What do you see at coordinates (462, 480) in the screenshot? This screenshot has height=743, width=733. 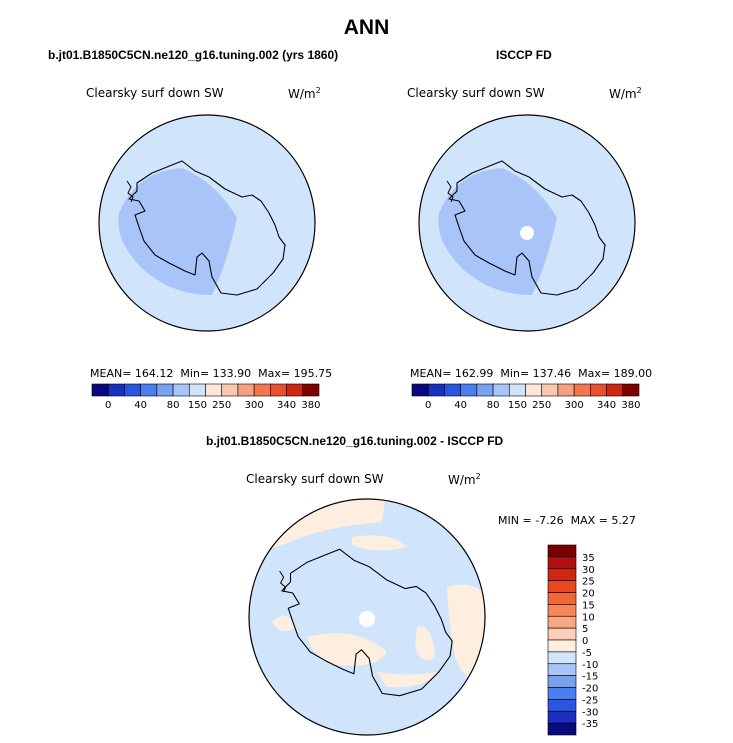 I see `diff-units-base: W/m` at bounding box center [462, 480].